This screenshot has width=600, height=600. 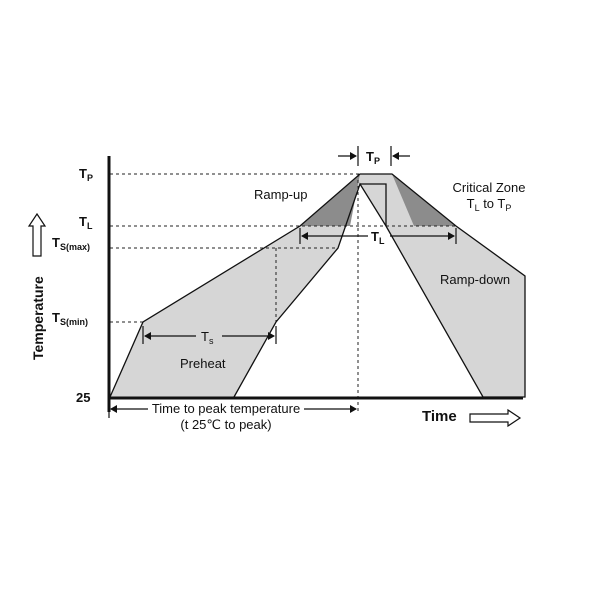 I want to click on y-label-tsmax: TS(max), so click(x=71, y=243).